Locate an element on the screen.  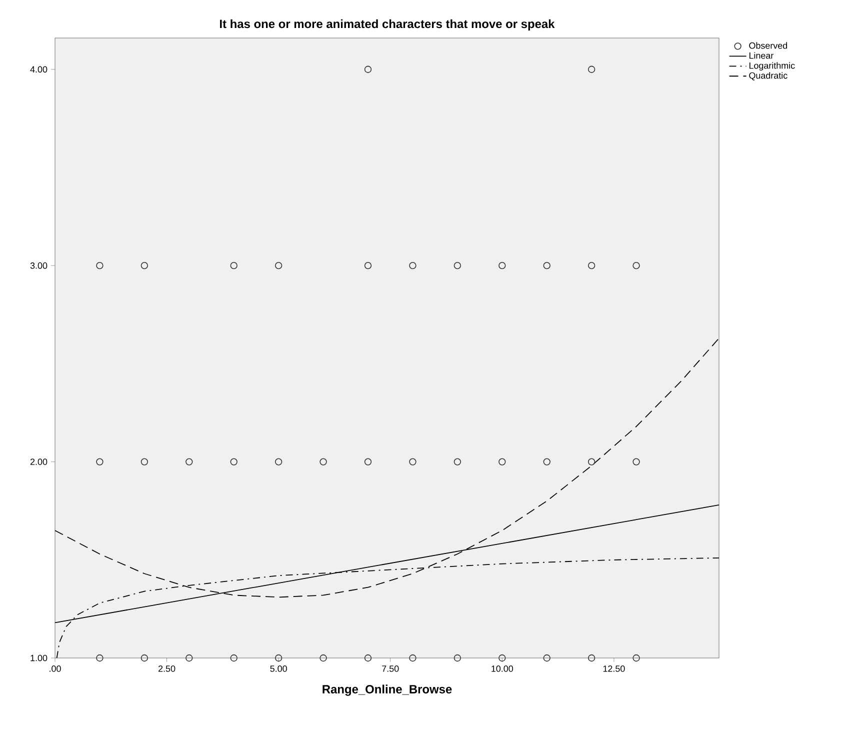
chart-title: It has one or more animated characters that move or speak is located at coordinates (387, 24).